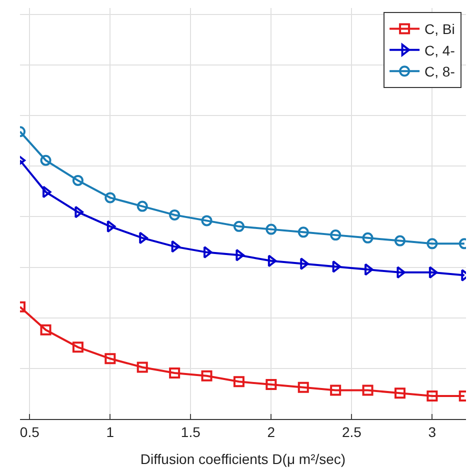 Image resolution: width=474 pixels, height=474 pixels. Describe the element at coordinates (352, 432) in the screenshot. I see `x-tick-label: 2.5` at that location.